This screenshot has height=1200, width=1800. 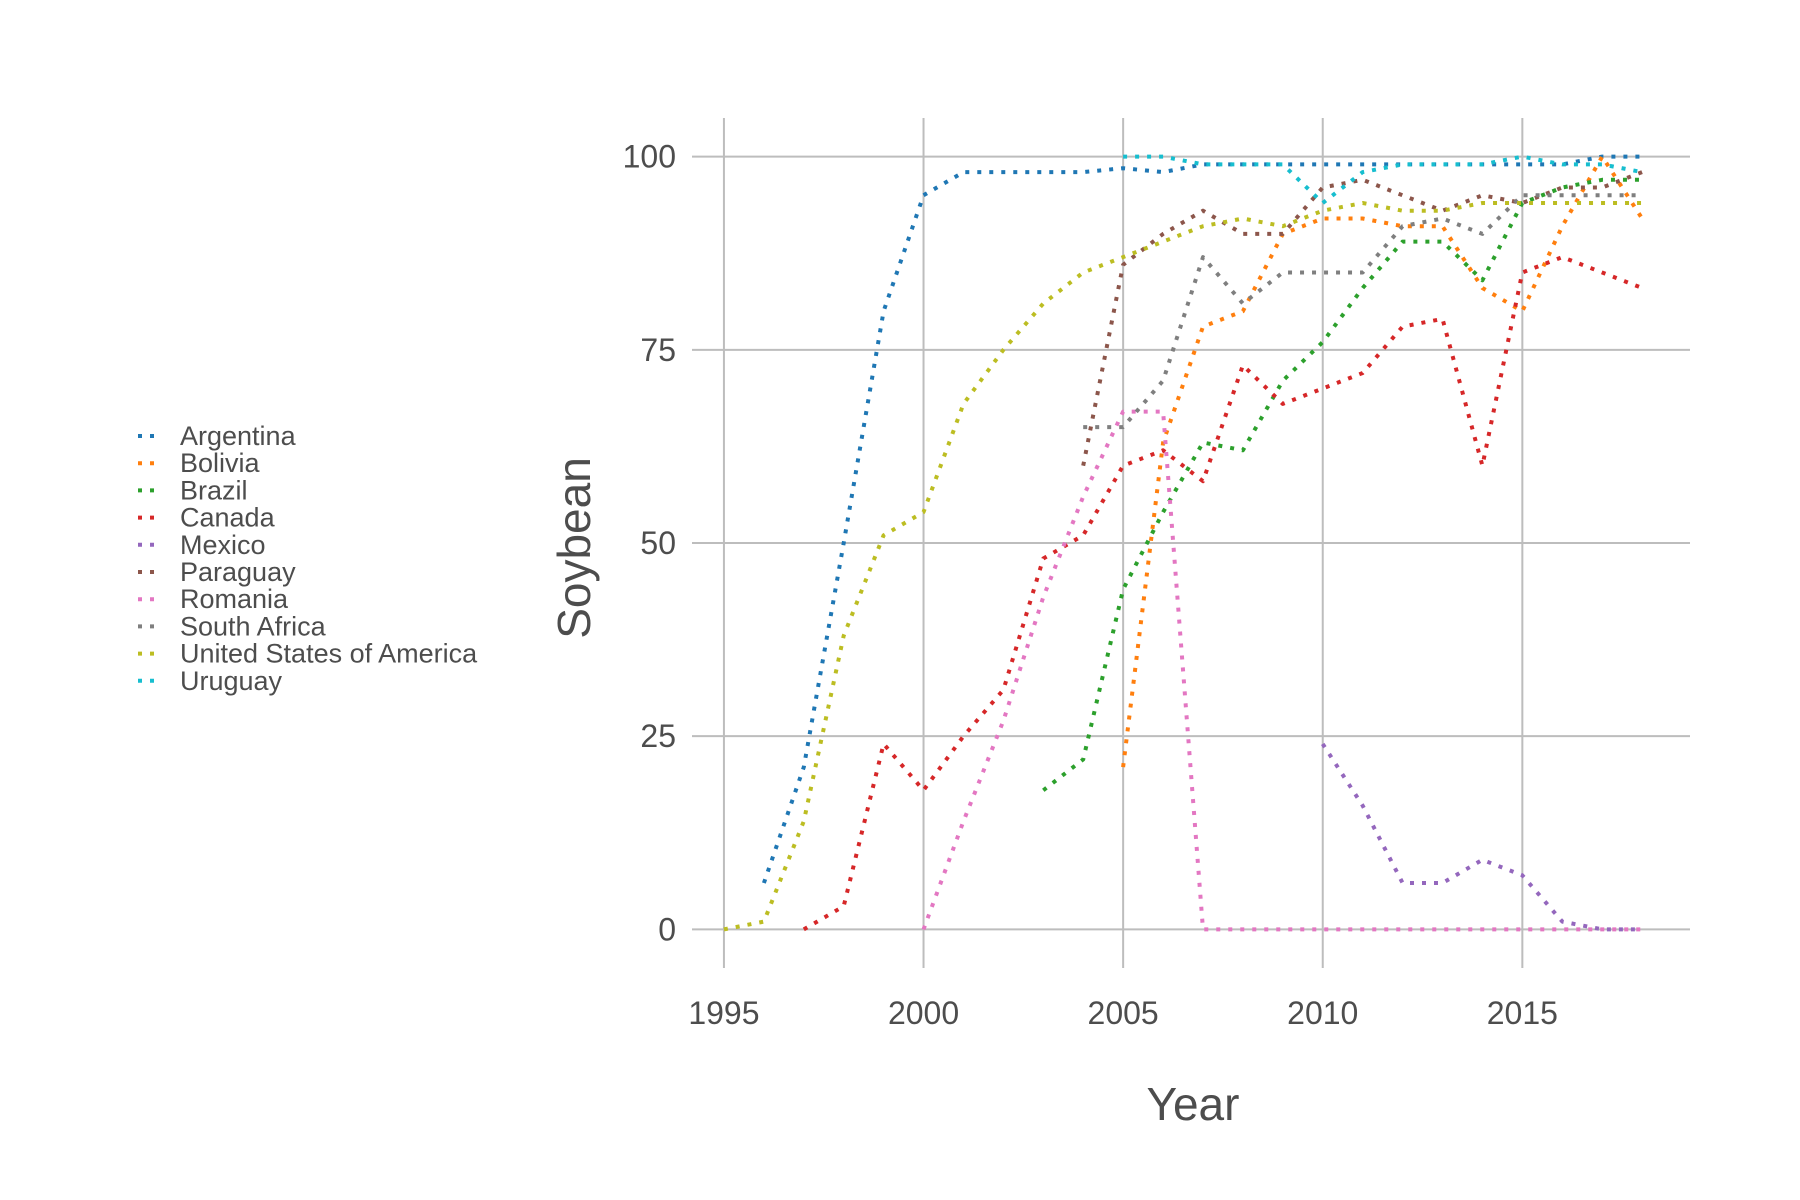 What do you see at coordinates (1383, 179) in the screenshot?
I see `series-line-uruguay` at bounding box center [1383, 179].